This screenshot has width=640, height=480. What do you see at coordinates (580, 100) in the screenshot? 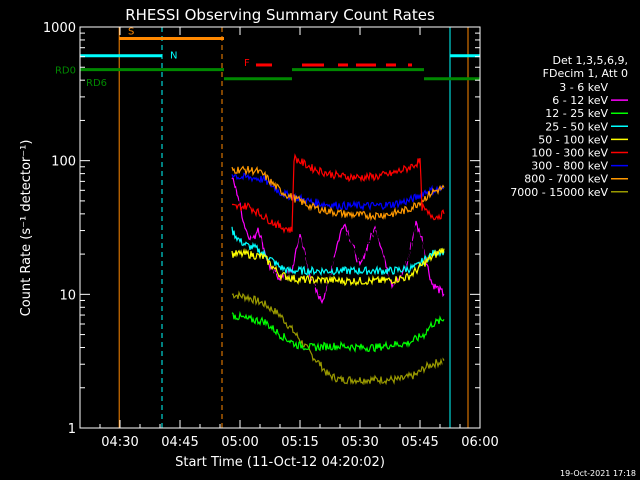
I see `legend-label: 6 - 12 keV` at bounding box center [580, 100].